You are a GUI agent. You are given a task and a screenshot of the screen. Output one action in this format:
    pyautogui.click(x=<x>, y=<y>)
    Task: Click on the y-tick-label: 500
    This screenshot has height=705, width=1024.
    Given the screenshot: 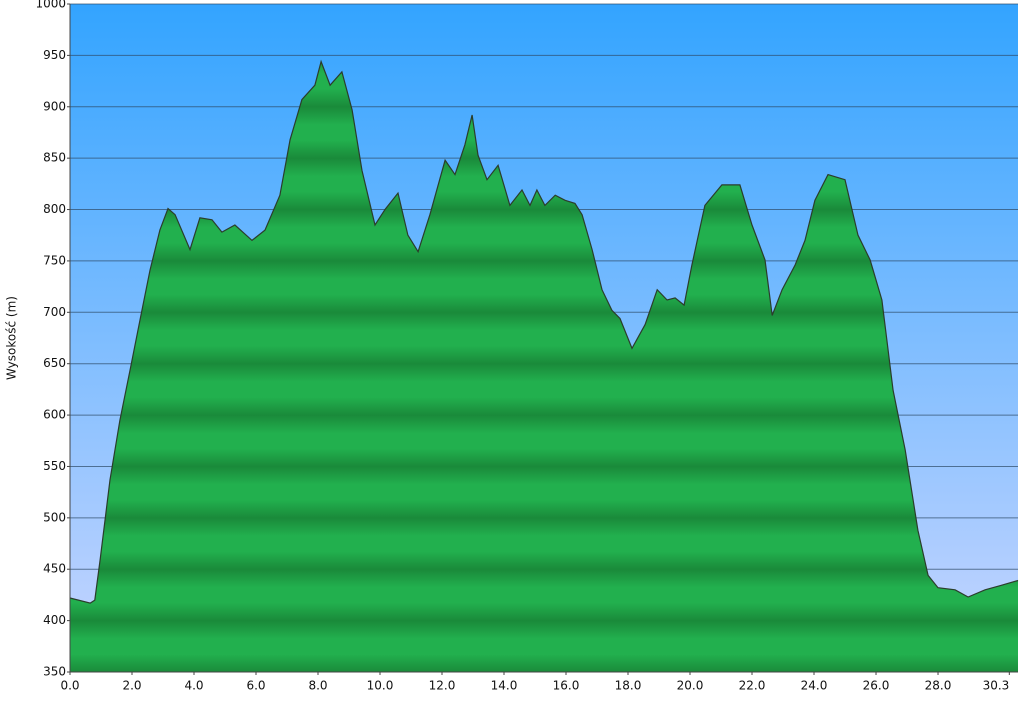 What is the action you would take?
    pyautogui.click(x=54, y=517)
    